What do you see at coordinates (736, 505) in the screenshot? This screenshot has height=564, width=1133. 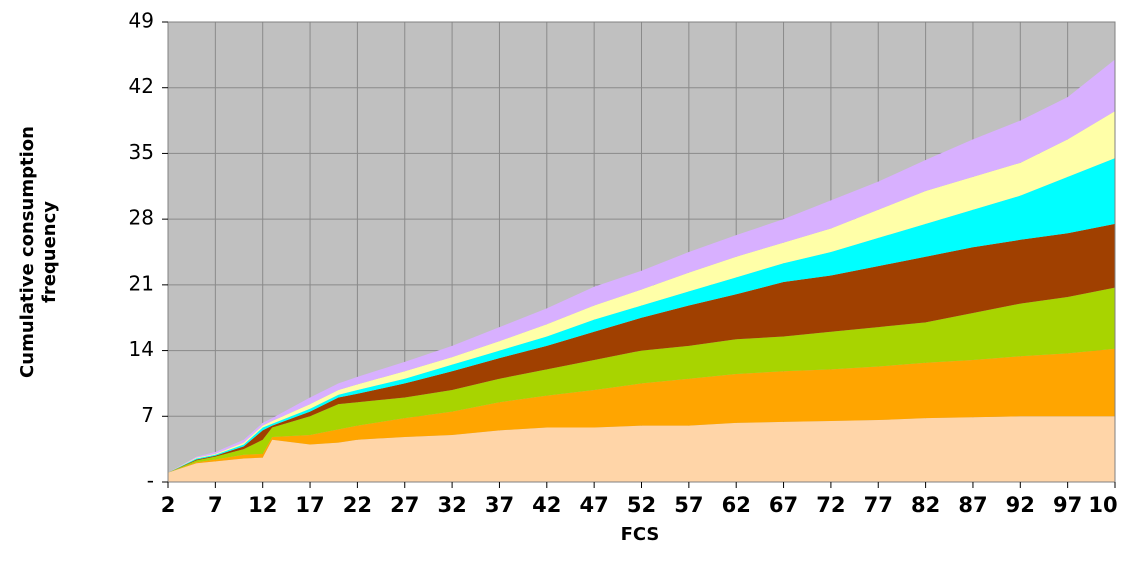 I see `x-tick-label: 62` at bounding box center [736, 505].